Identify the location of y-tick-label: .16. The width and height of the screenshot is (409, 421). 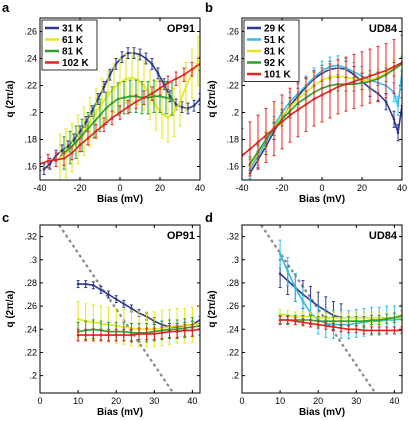
(30, 167).